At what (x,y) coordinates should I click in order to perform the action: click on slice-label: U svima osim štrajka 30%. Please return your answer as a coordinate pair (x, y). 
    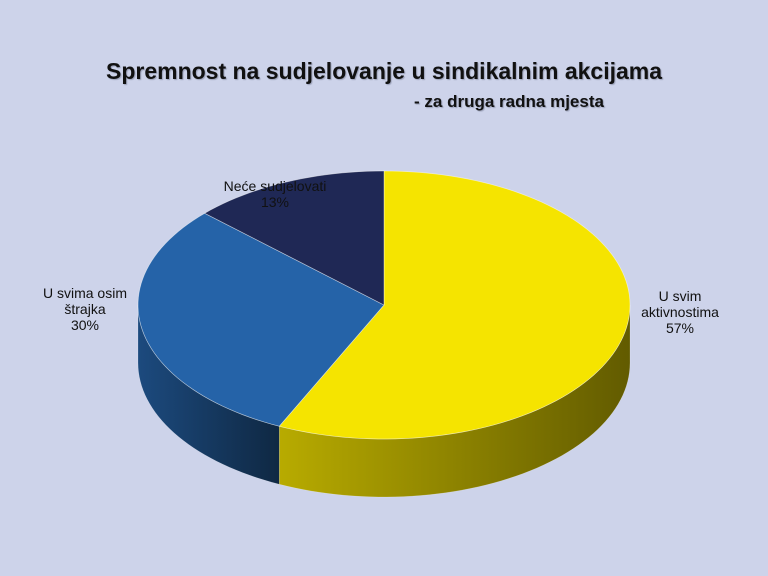
    Looking at the image, I should click on (85, 309).